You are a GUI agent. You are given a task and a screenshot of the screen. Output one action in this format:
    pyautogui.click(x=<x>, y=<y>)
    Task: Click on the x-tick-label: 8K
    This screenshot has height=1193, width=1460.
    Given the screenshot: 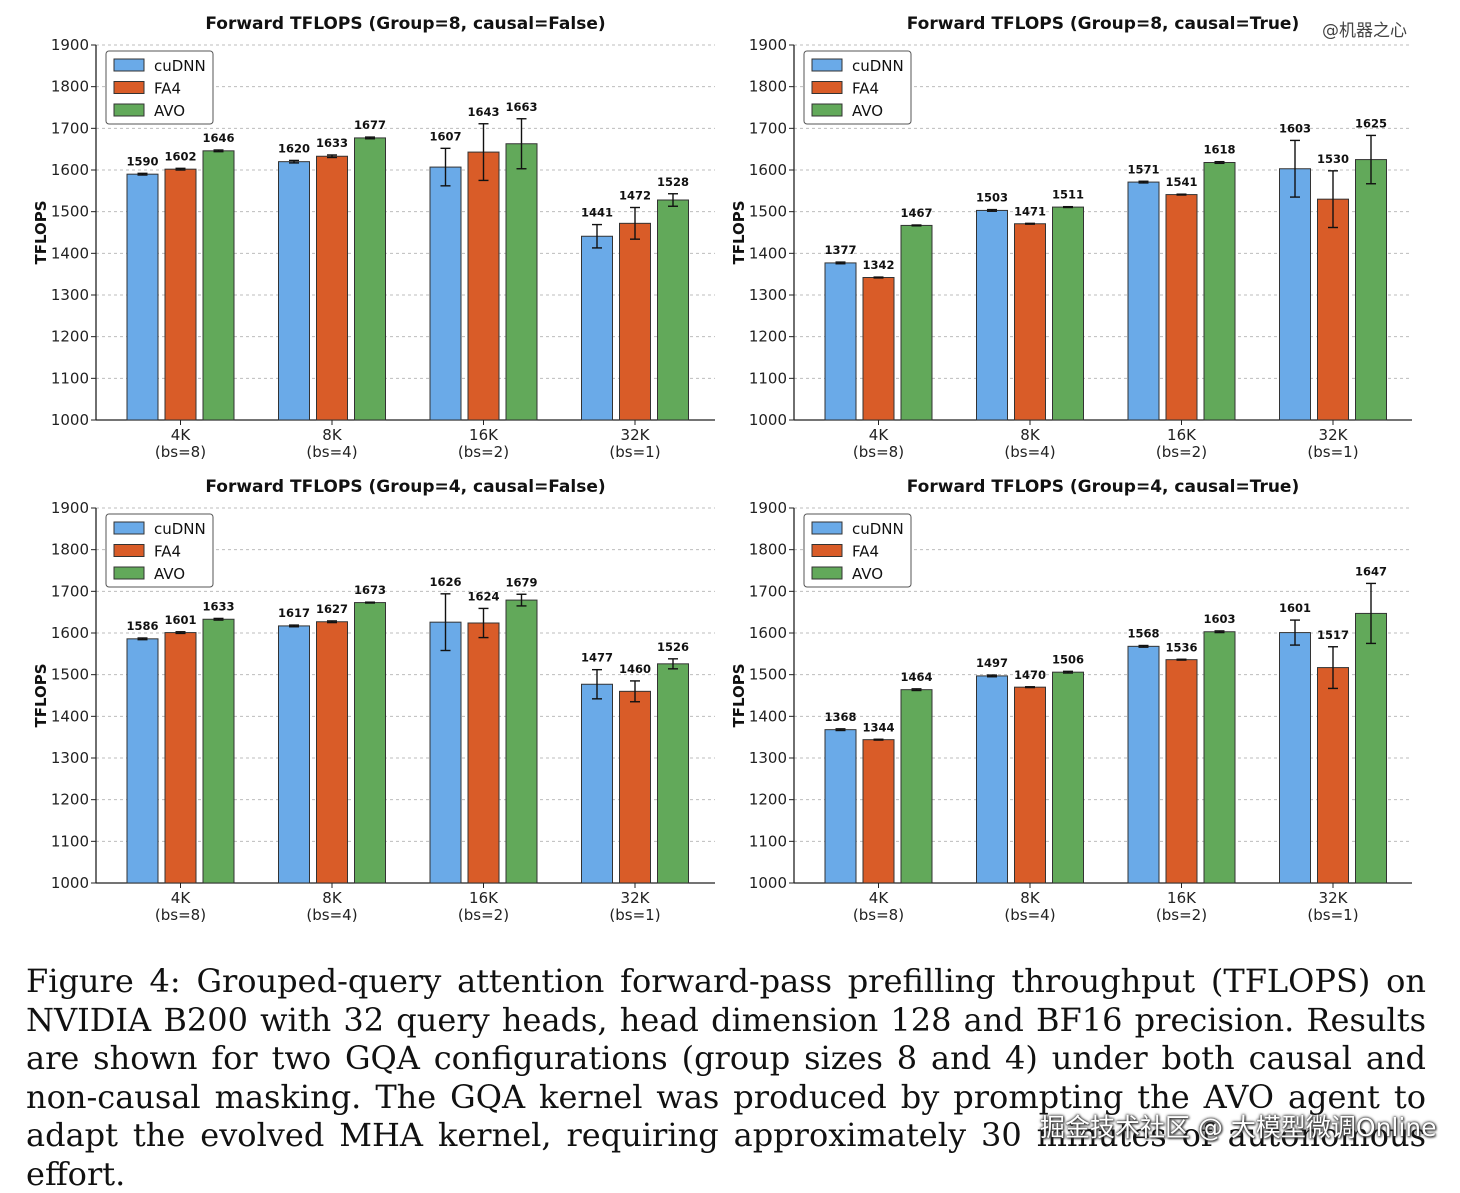 What is the action you would take?
    pyautogui.click(x=1030, y=435)
    